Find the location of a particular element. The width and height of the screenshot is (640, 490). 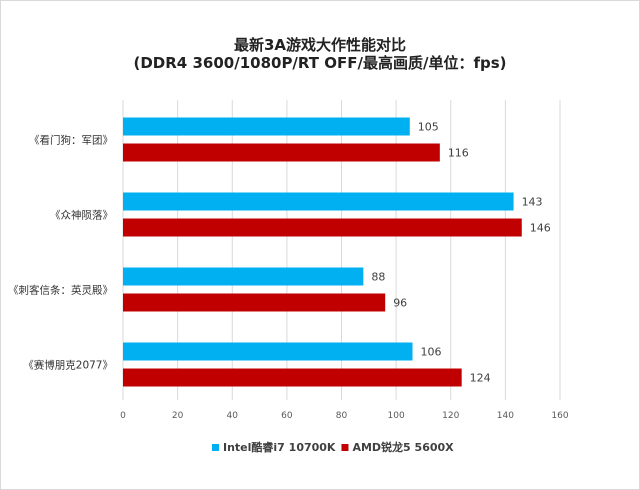

data-label: 124 is located at coordinates (480, 378).